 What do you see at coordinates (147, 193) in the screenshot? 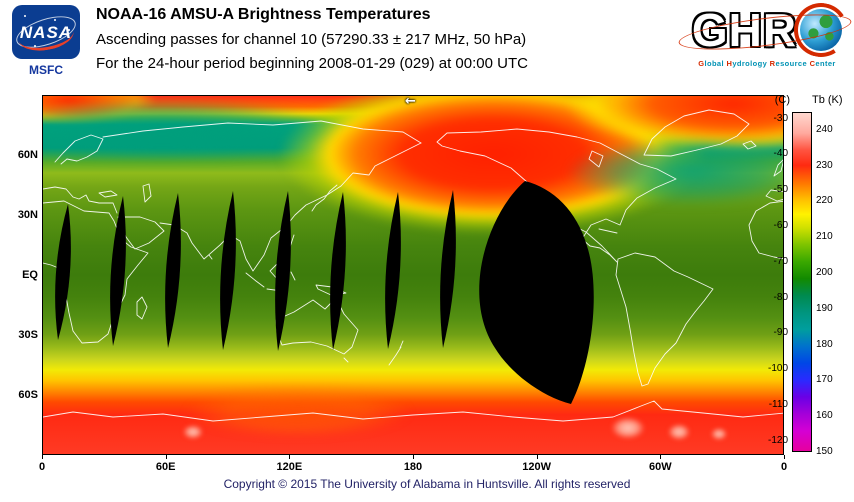
I see `coastline-caspian` at bounding box center [147, 193].